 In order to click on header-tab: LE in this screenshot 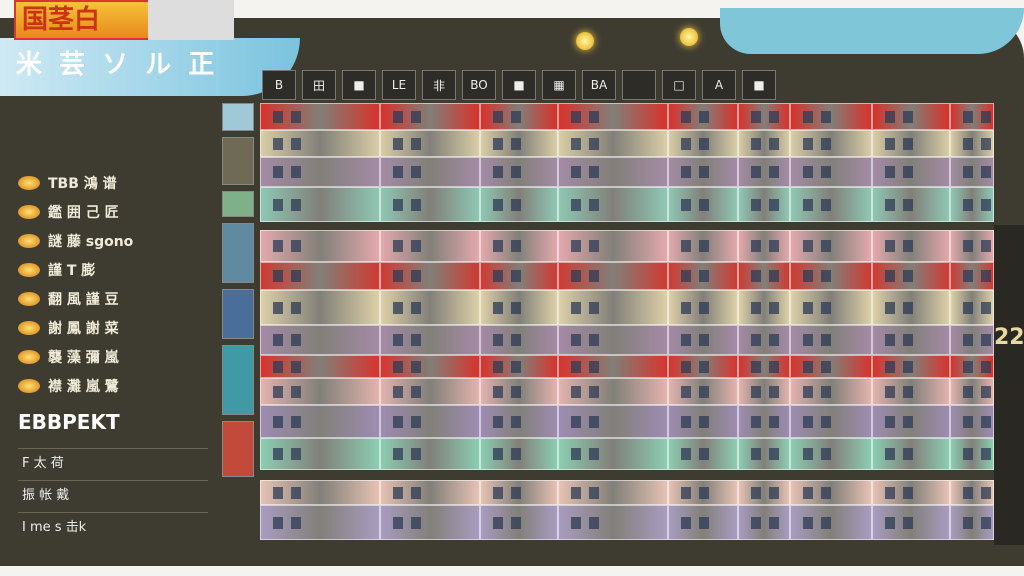, I will do `click(399, 85)`.